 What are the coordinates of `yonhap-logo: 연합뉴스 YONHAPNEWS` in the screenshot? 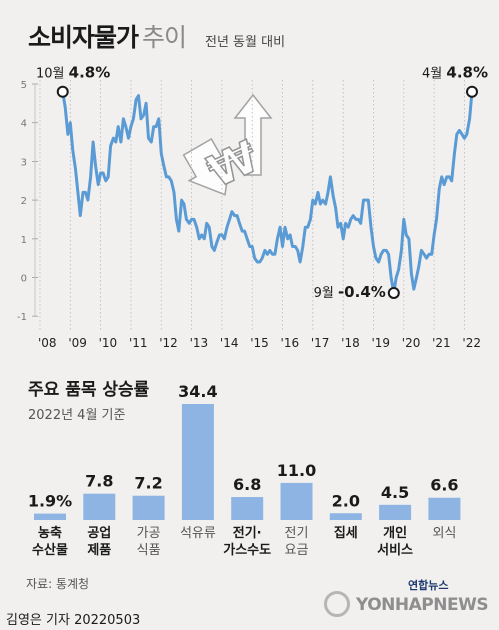 It's located at (408, 599).